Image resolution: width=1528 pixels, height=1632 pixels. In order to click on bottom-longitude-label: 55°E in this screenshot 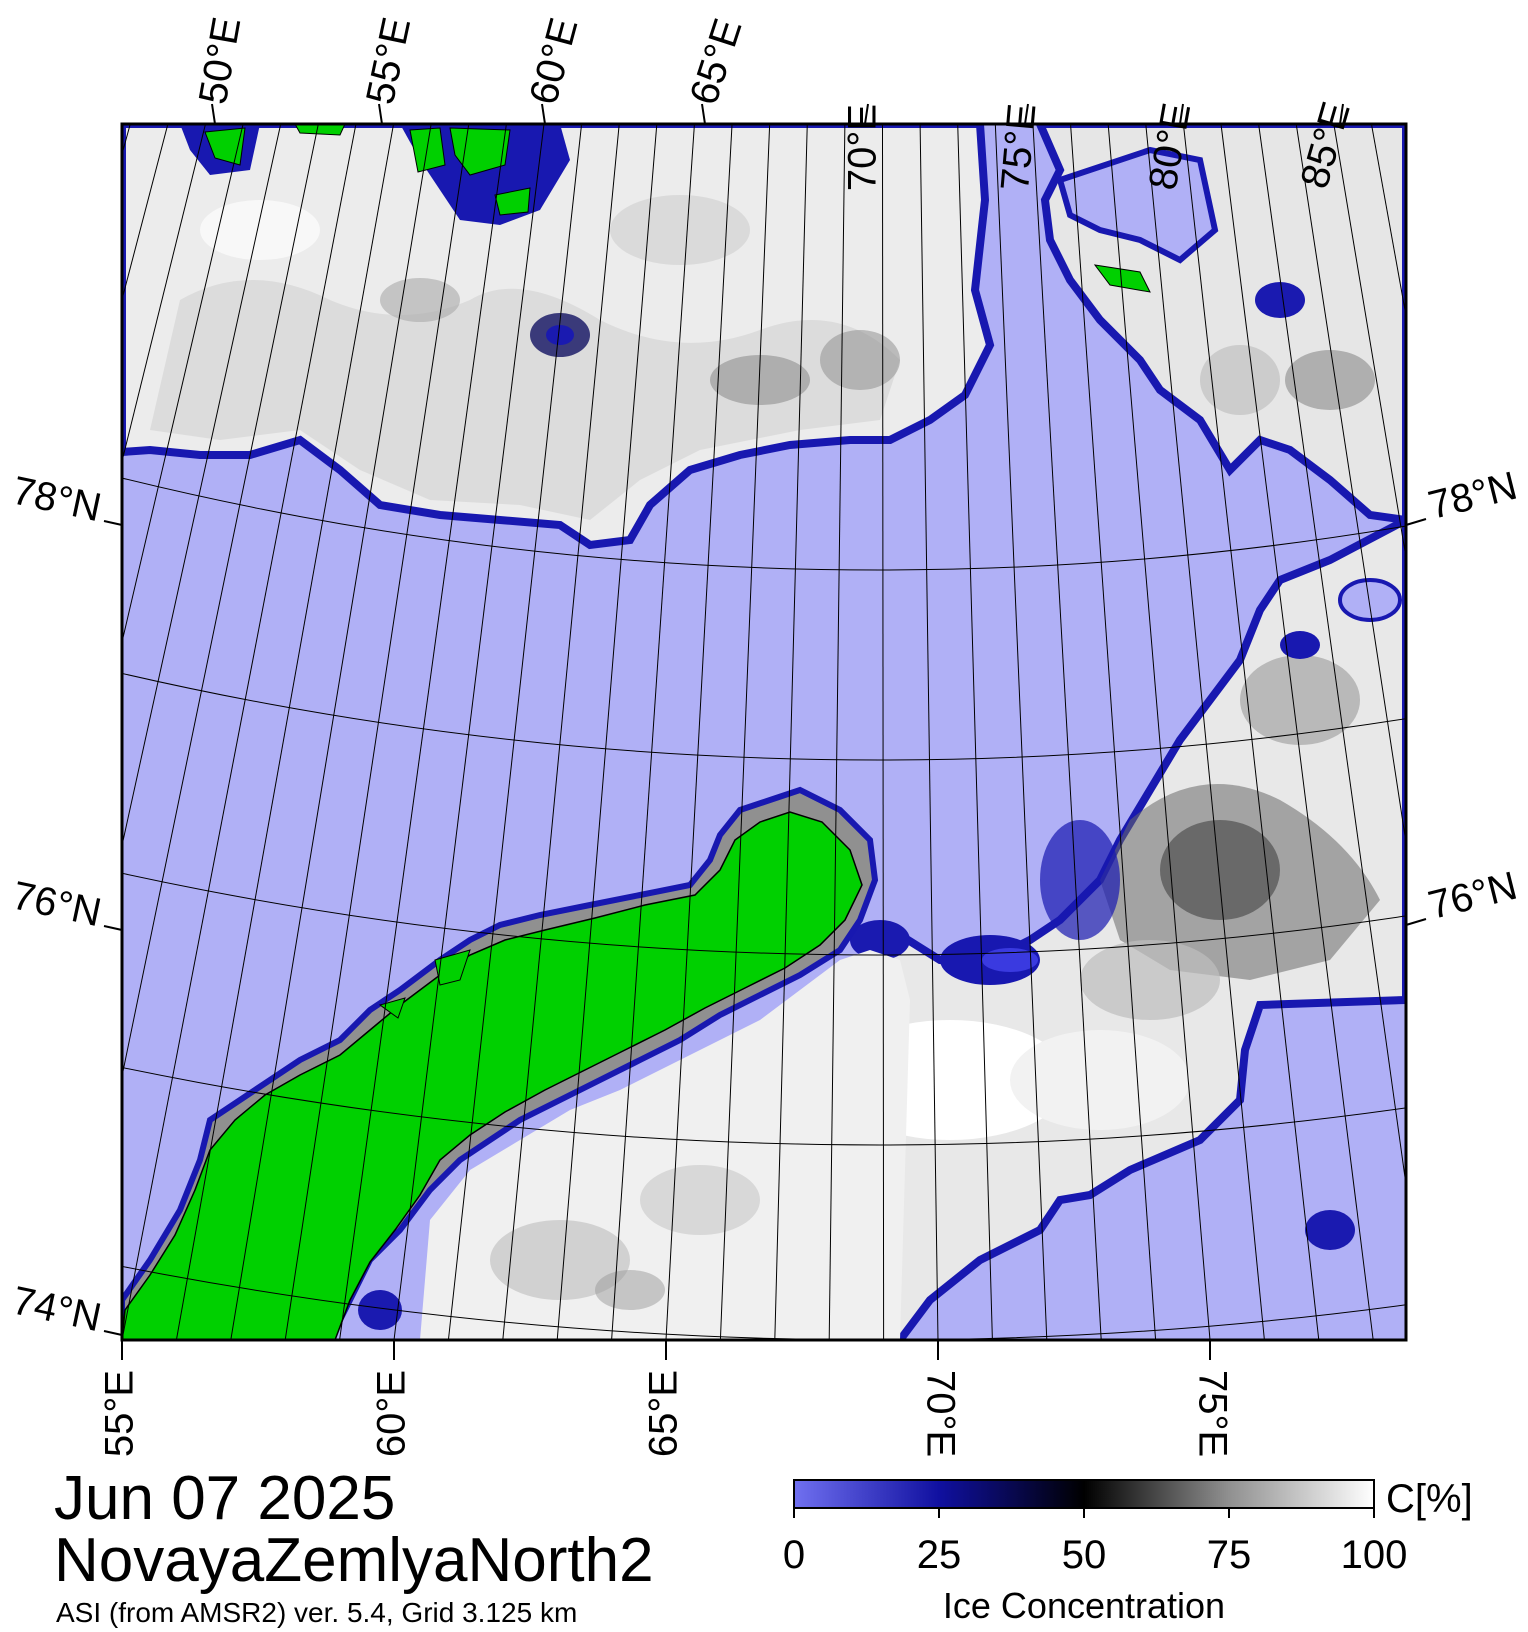, I will do `click(120, 1413)`.